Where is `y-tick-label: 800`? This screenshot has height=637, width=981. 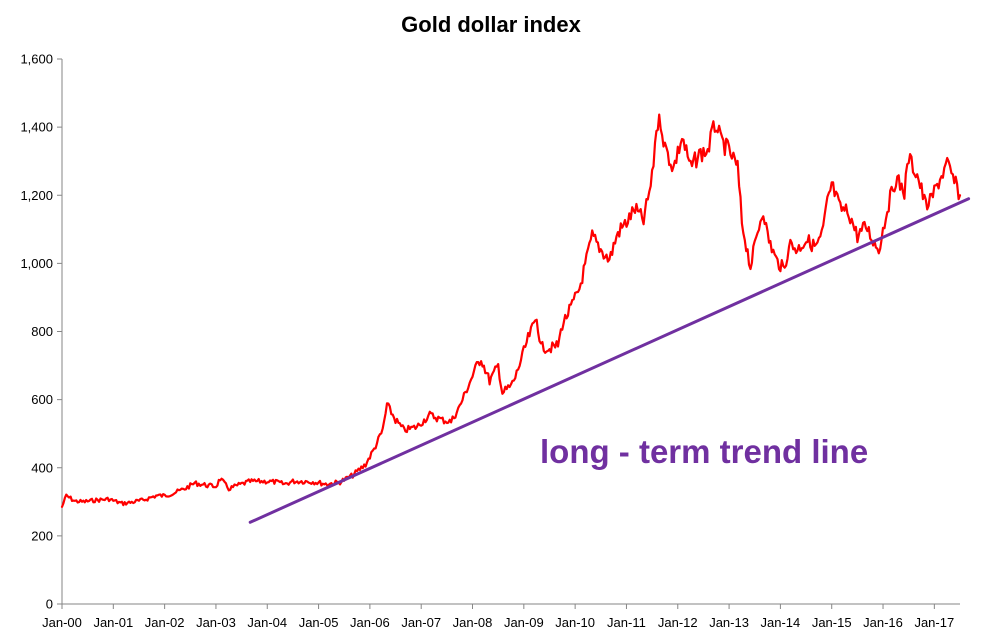
y-tick-label: 800 is located at coordinates (42, 331).